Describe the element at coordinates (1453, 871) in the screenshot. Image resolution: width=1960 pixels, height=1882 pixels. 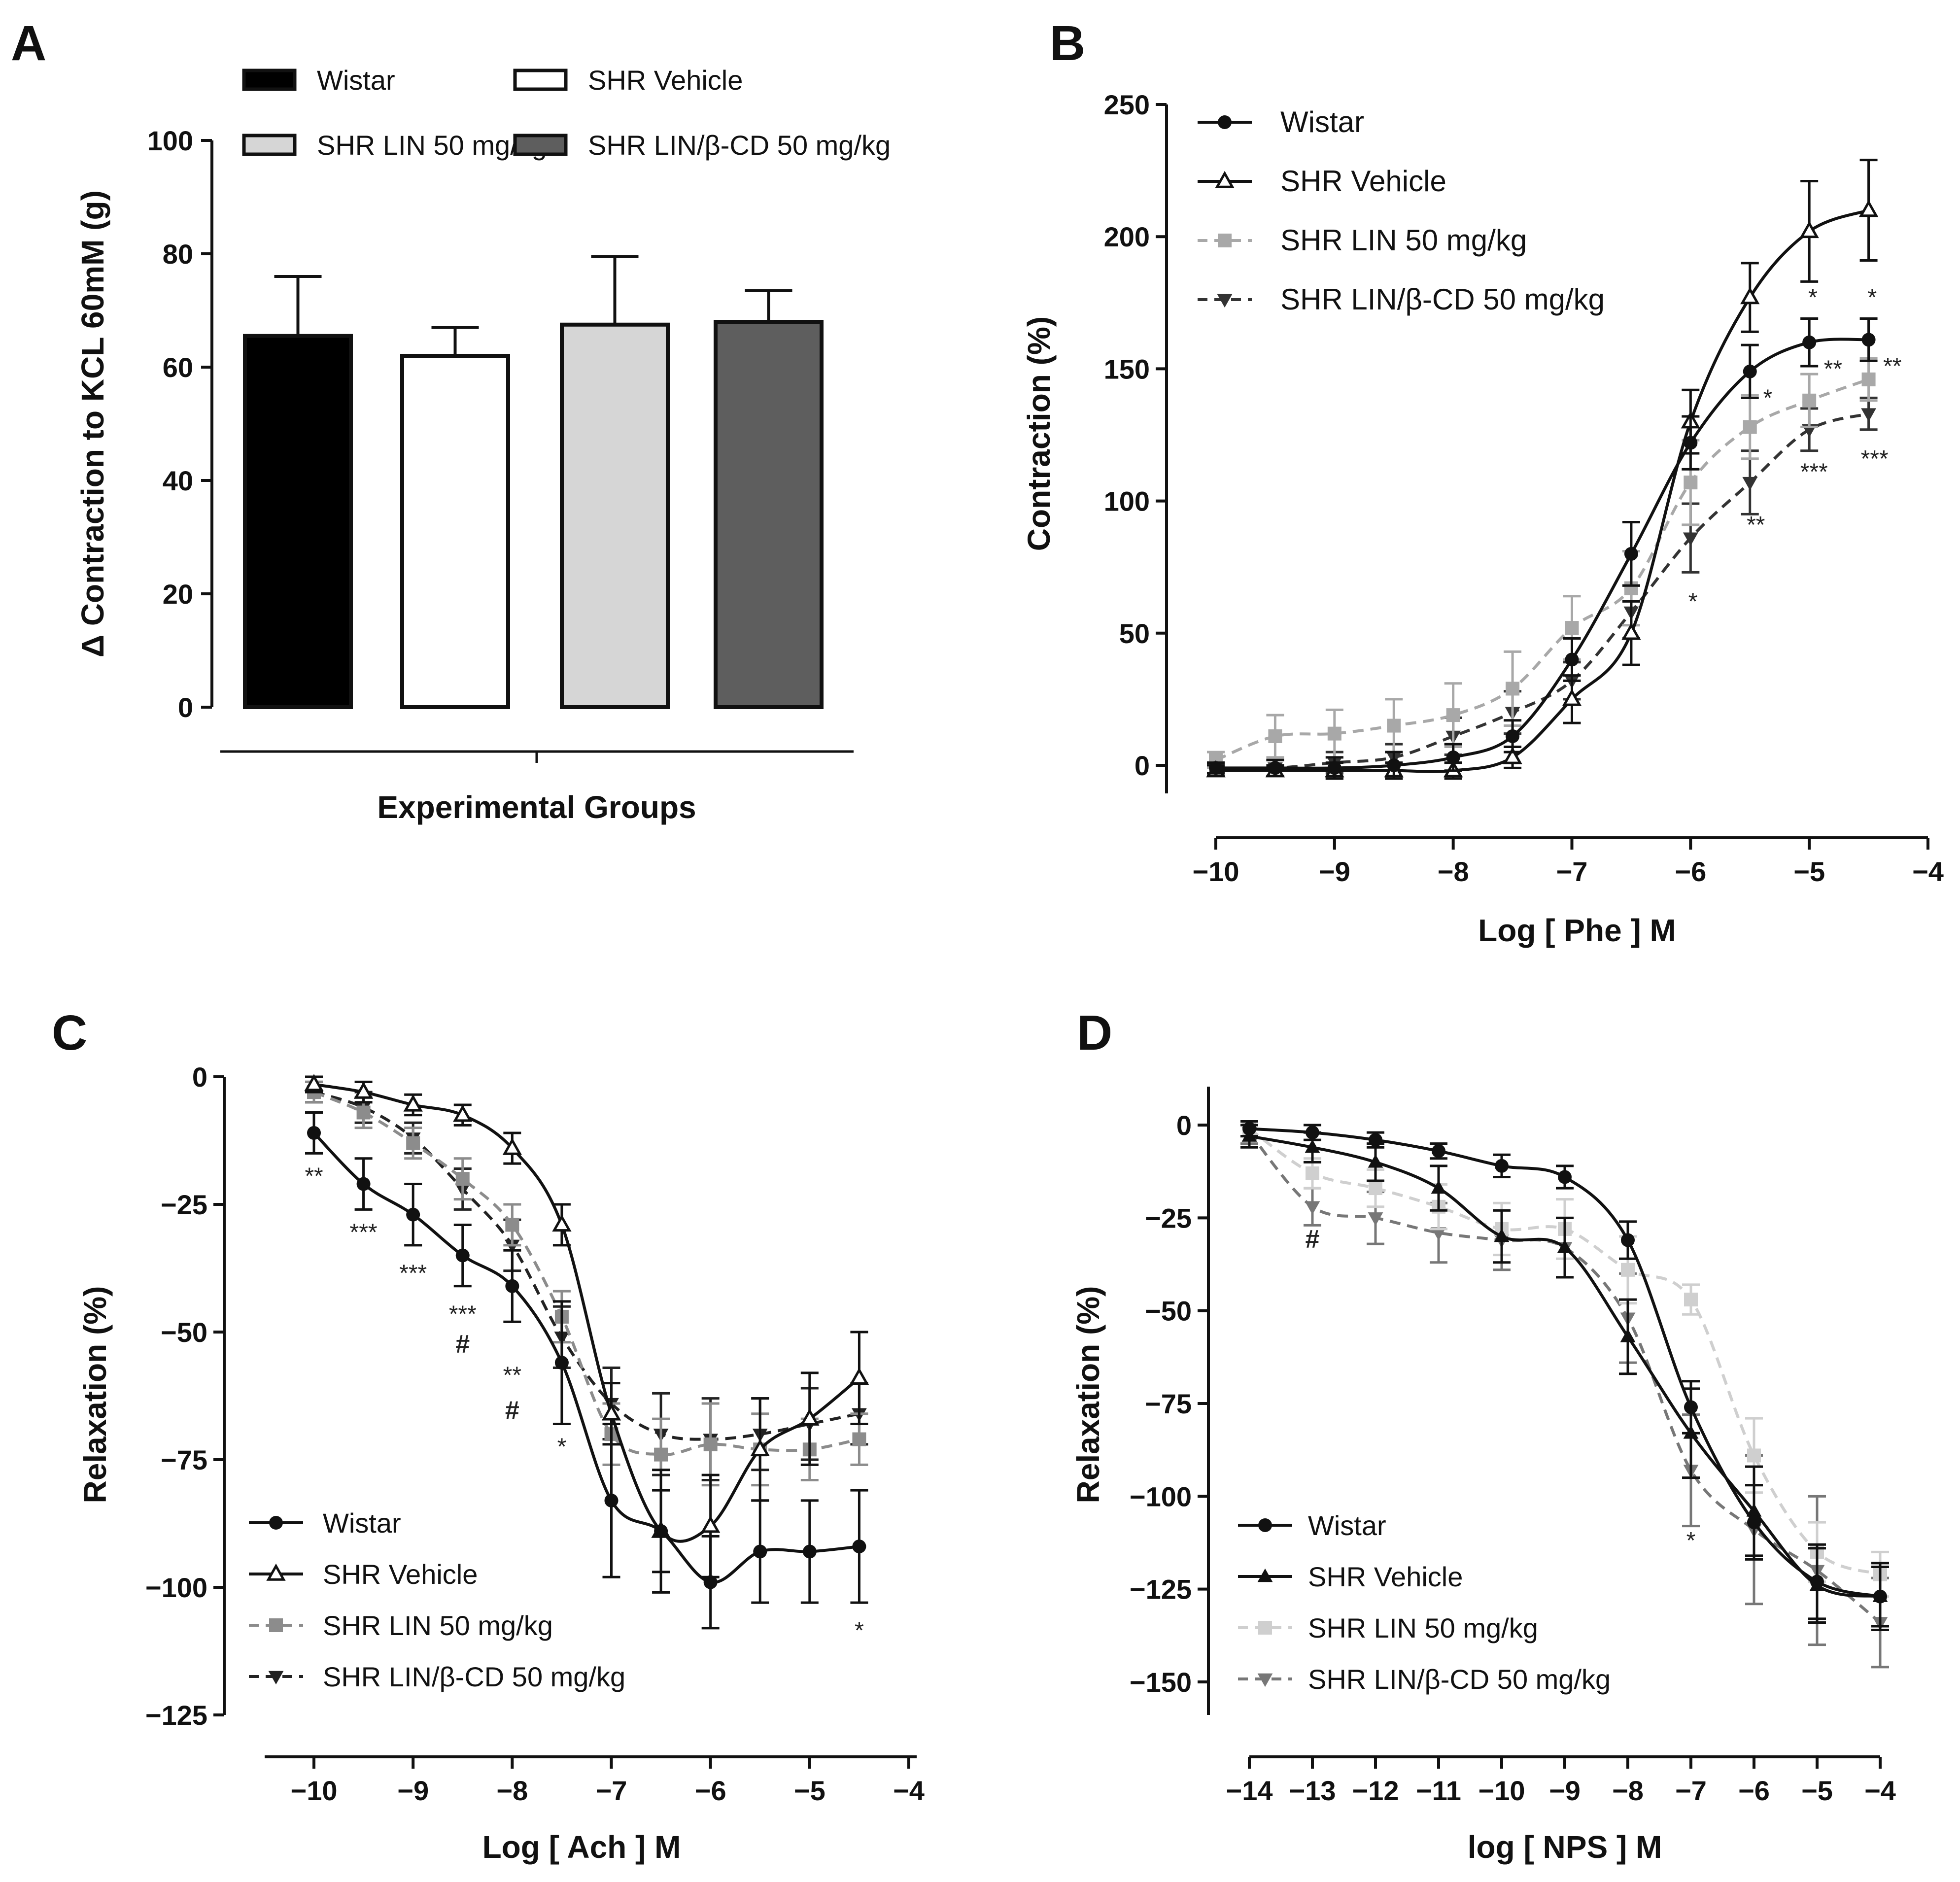
I see `x-tick-label: −8` at that location.